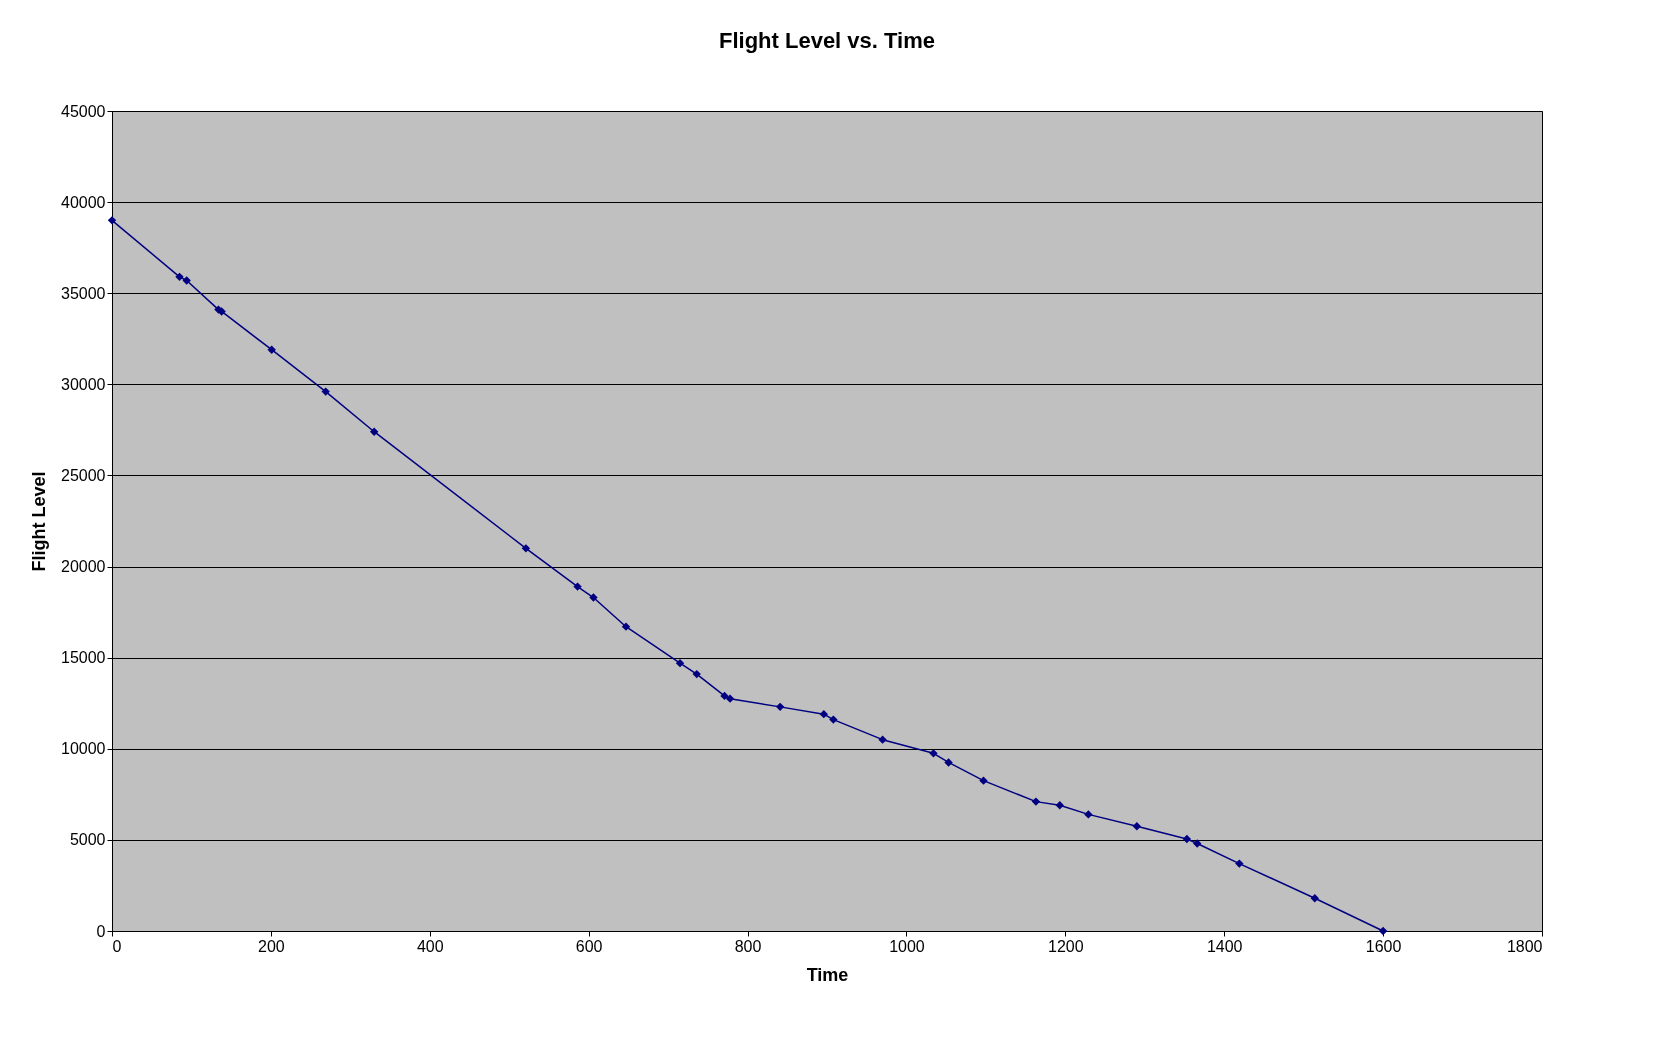  I want to click on x-tick-label: 1800, so click(1524, 946).